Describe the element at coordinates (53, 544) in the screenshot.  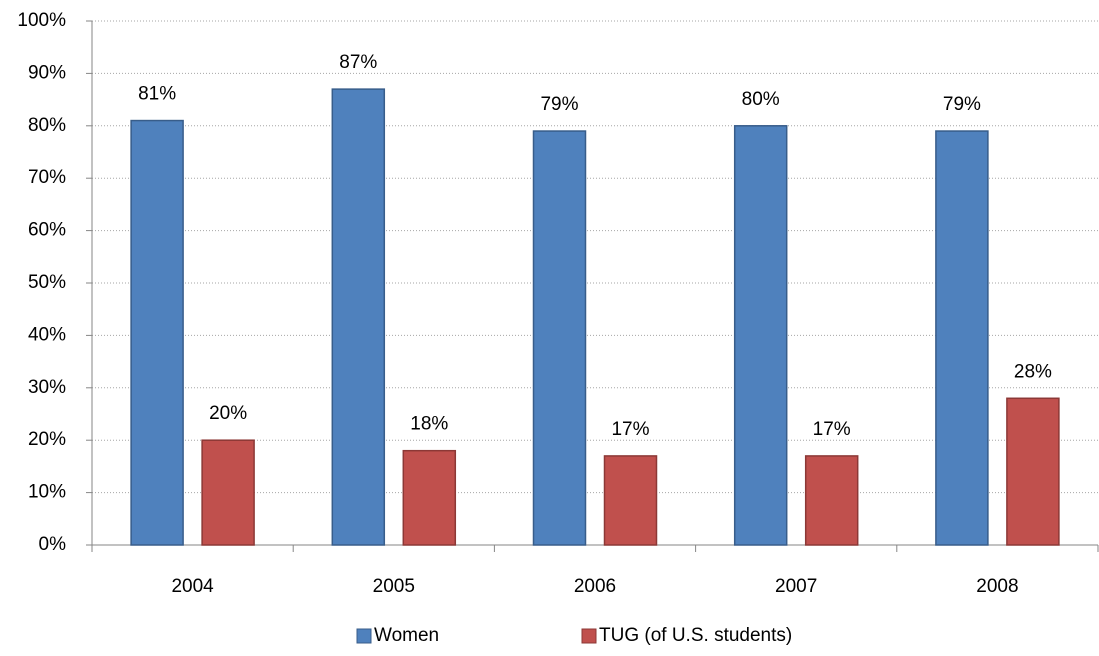
I see `y-tick-label: 0%` at that location.